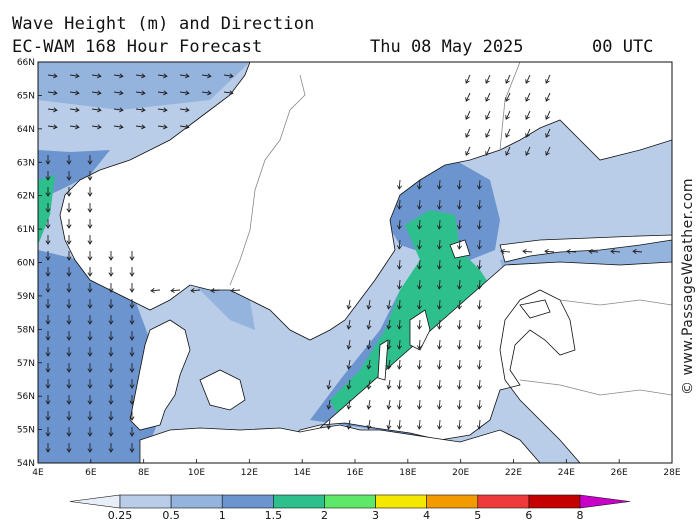 The image size is (700, 525). Describe the element at coordinates (407, 473) in the screenshot. I see `lon-tick-label: 18E` at that location.